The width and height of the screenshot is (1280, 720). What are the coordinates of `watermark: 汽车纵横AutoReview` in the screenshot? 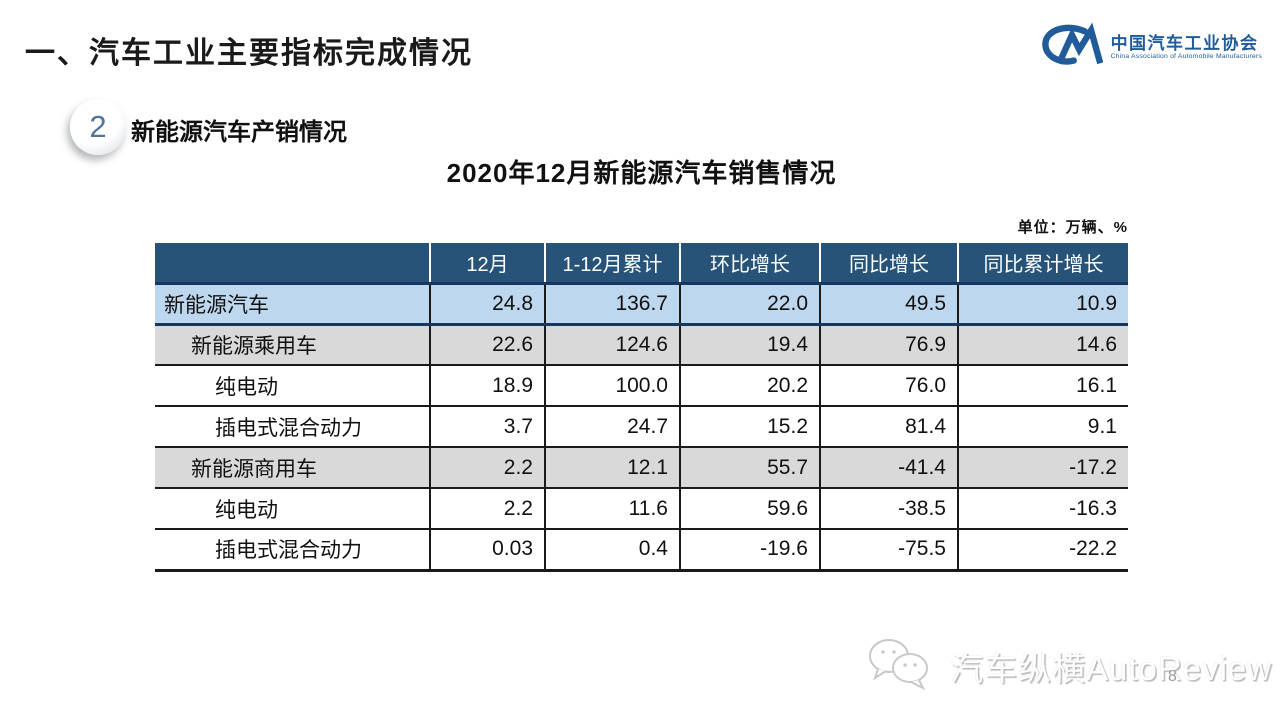 It's located at (1067, 665).